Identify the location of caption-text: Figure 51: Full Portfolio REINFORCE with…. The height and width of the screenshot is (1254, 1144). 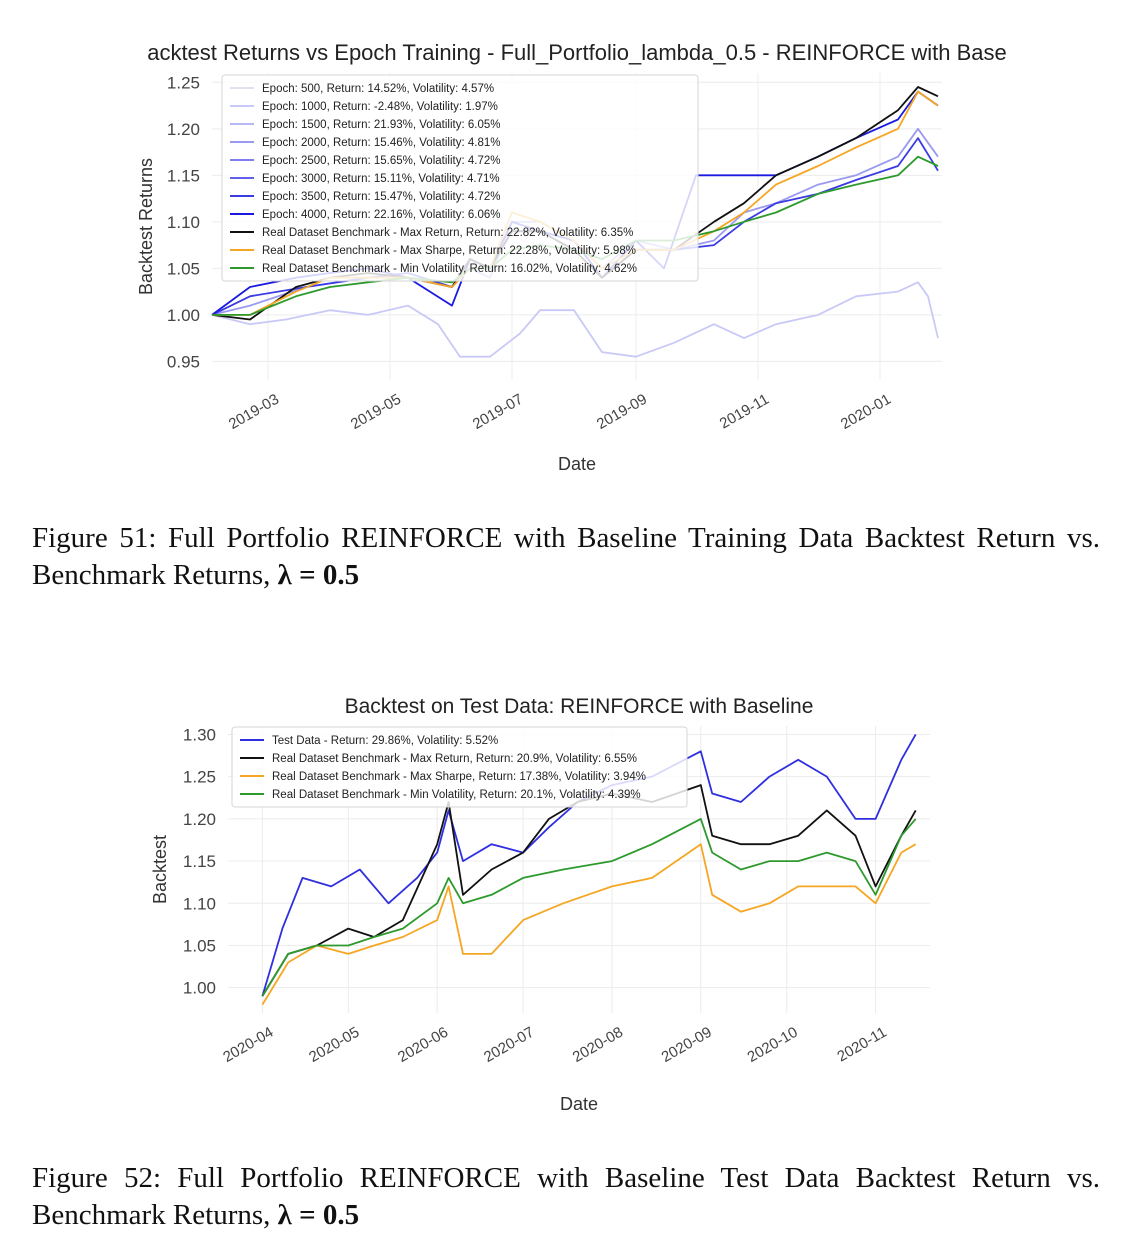
(566, 556).